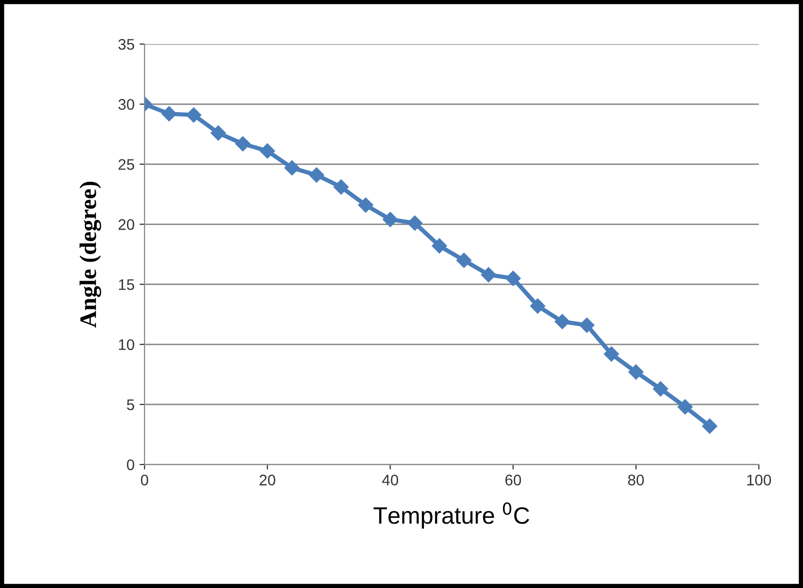 The image size is (803, 588). Describe the element at coordinates (126, 44) in the screenshot. I see `y-tick-label: 35` at that location.